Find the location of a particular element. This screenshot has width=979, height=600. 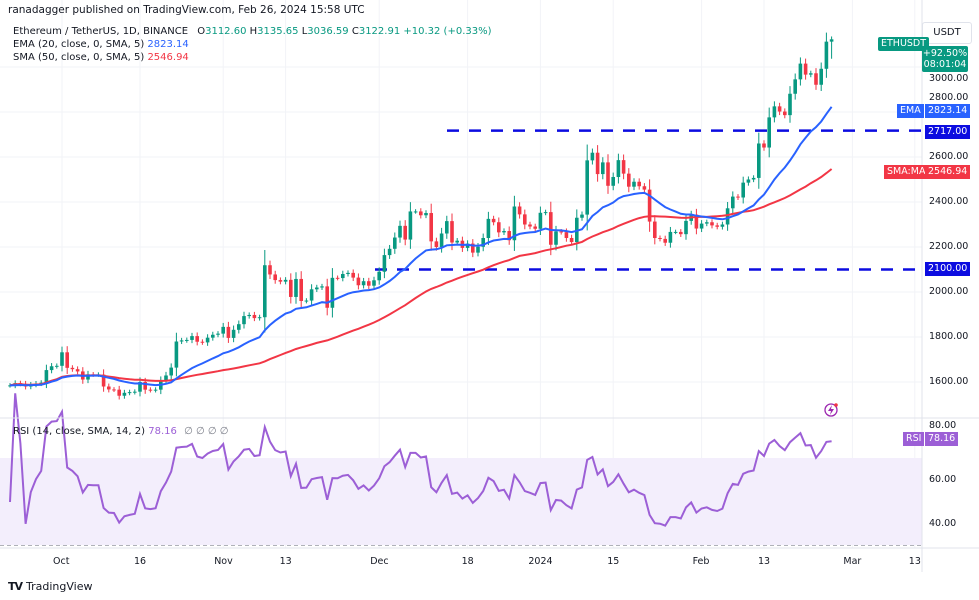

price-tick-label: 3000.00 is located at coordinates (949, 78).